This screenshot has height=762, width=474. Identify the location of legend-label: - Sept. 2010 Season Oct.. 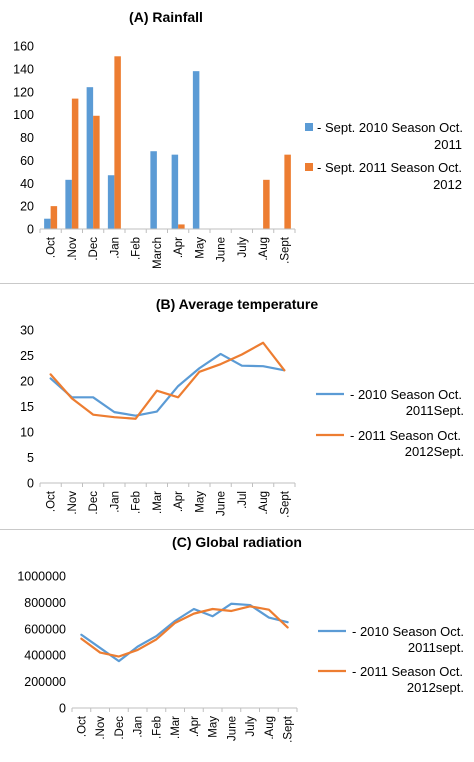
(390, 127).